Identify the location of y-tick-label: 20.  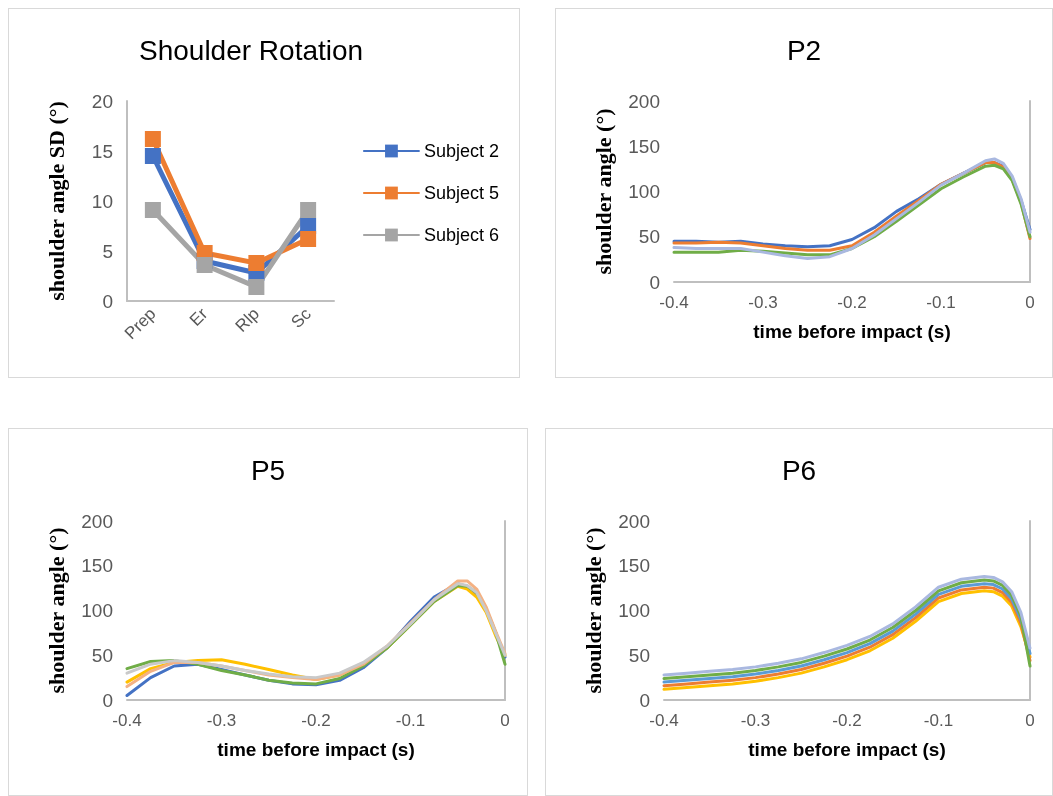
(102, 101).